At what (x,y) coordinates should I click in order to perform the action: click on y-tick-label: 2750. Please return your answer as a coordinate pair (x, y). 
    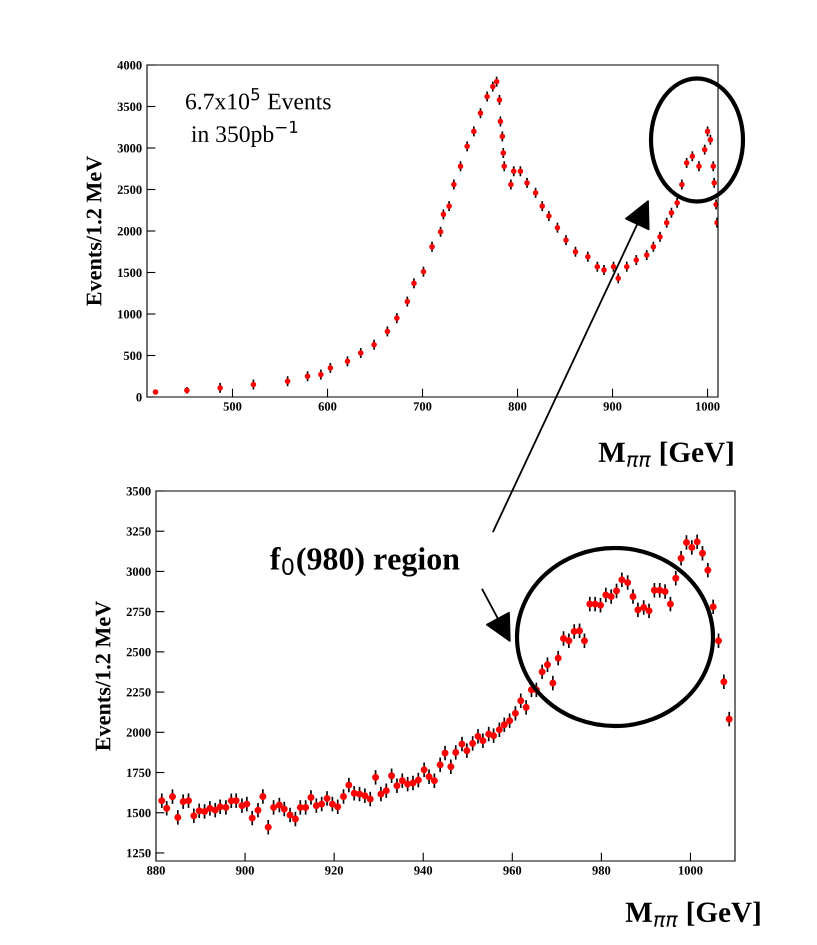
    Looking at the image, I should click on (138, 612).